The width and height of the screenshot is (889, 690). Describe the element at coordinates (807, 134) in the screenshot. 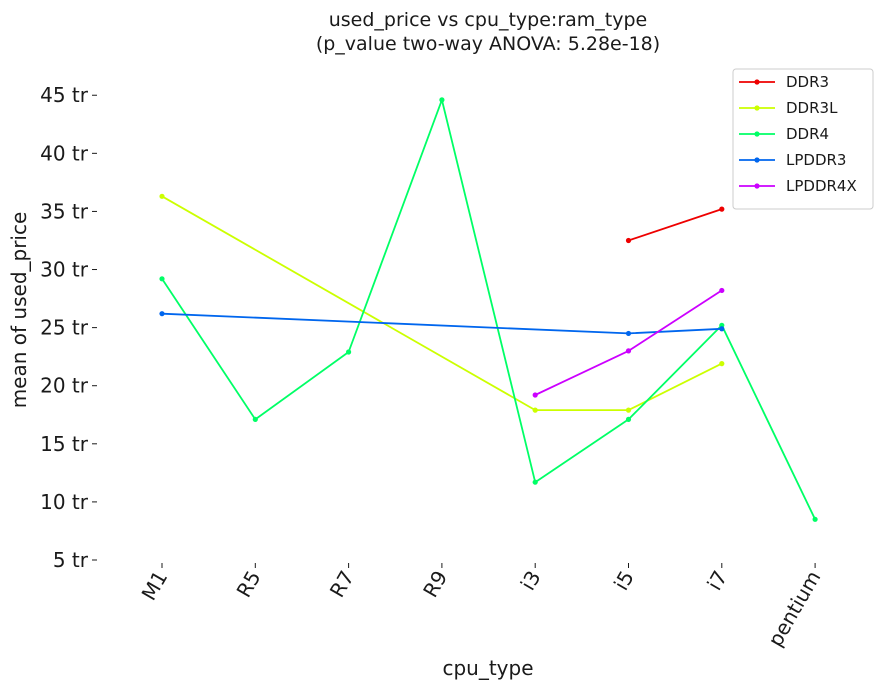

I see `legend-label-ddr4: DDR4` at that location.